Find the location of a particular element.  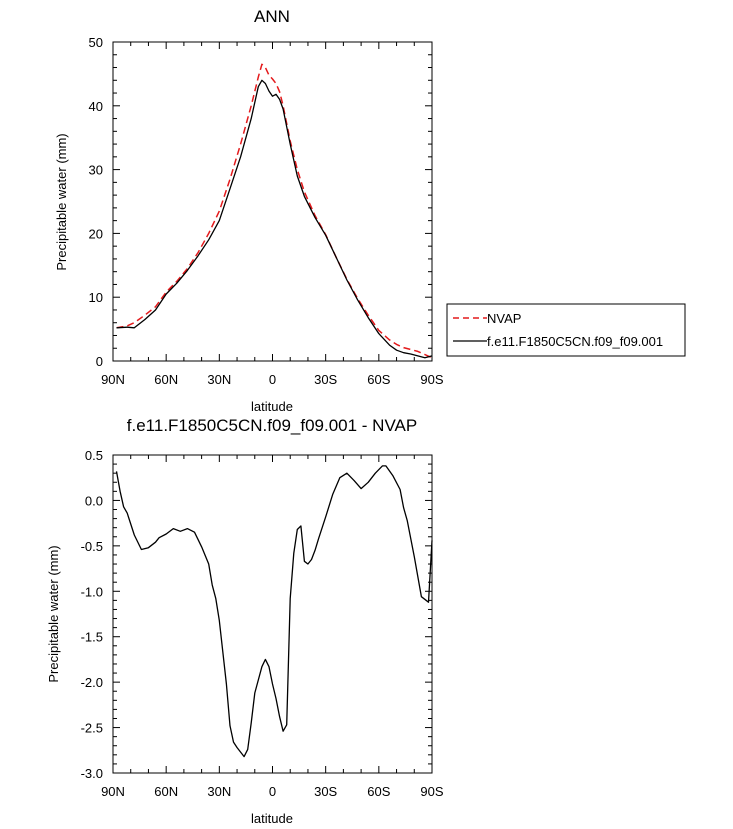

bottom-y-tick-label: -1.0 is located at coordinates (92, 591).